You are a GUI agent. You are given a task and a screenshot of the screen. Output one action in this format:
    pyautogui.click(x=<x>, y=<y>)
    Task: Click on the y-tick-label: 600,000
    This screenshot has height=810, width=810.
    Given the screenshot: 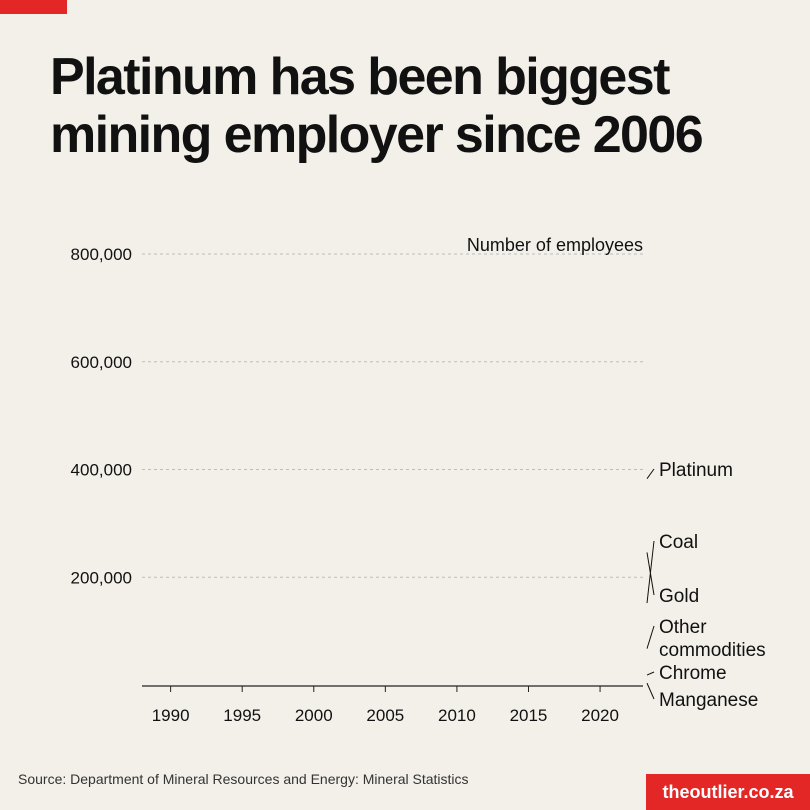 What is the action you would take?
    pyautogui.click(x=101, y=362)
    